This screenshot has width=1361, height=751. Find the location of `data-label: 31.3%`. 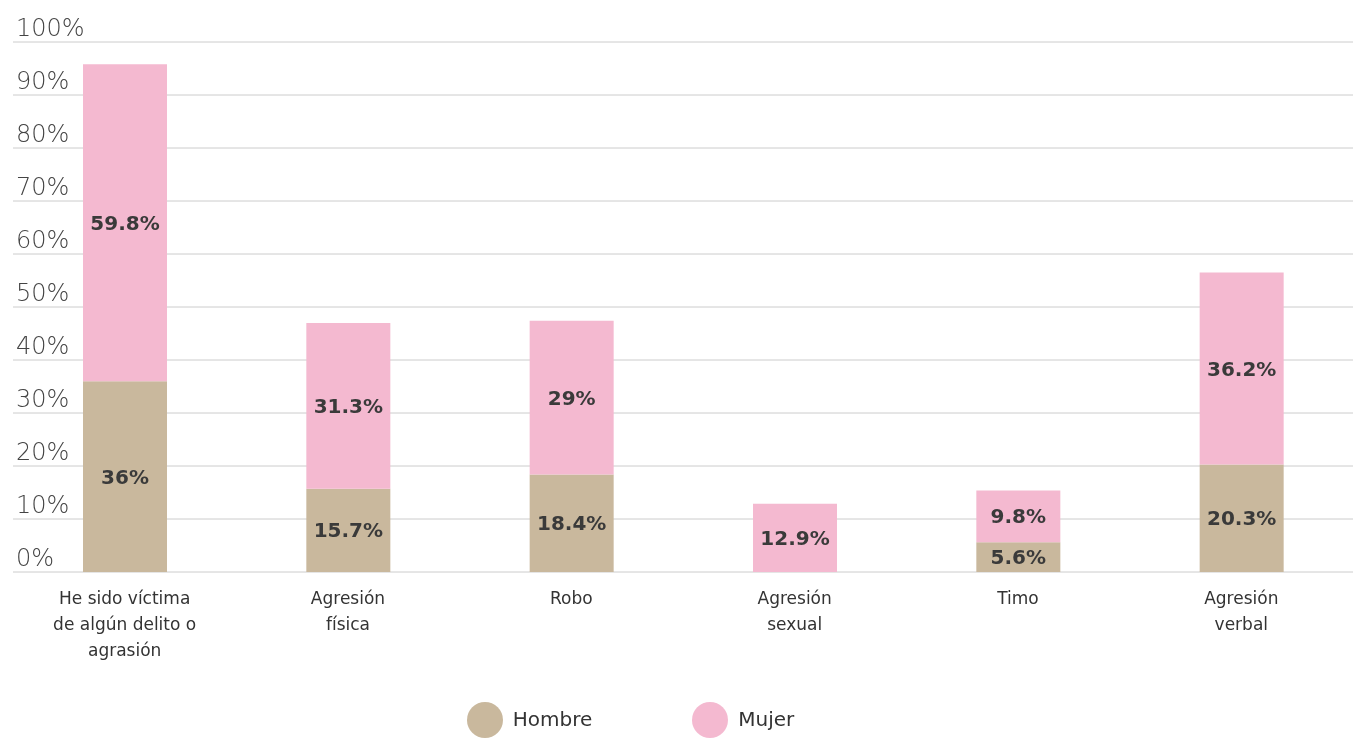

data-label: 31.3% is located at coordinates (348, 405).